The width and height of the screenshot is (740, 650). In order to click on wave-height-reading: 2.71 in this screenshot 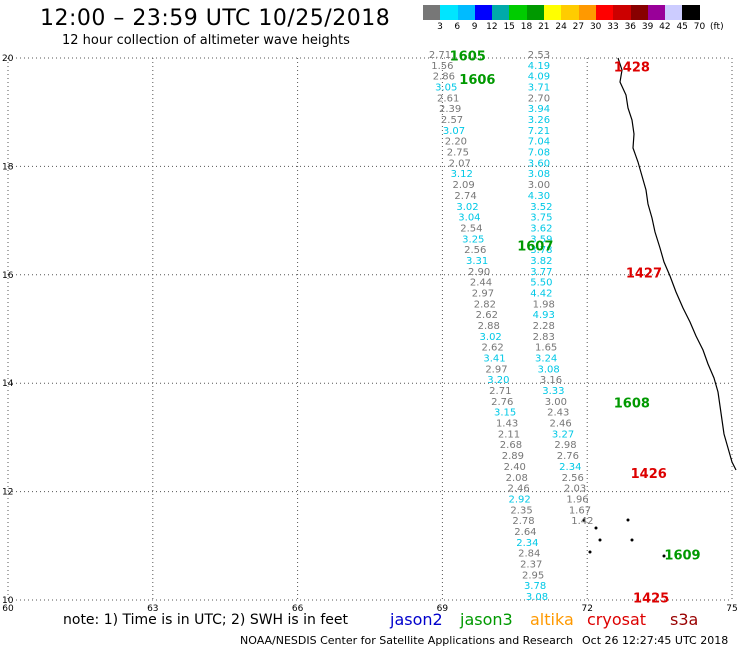, I will do `click(440, 55)`.